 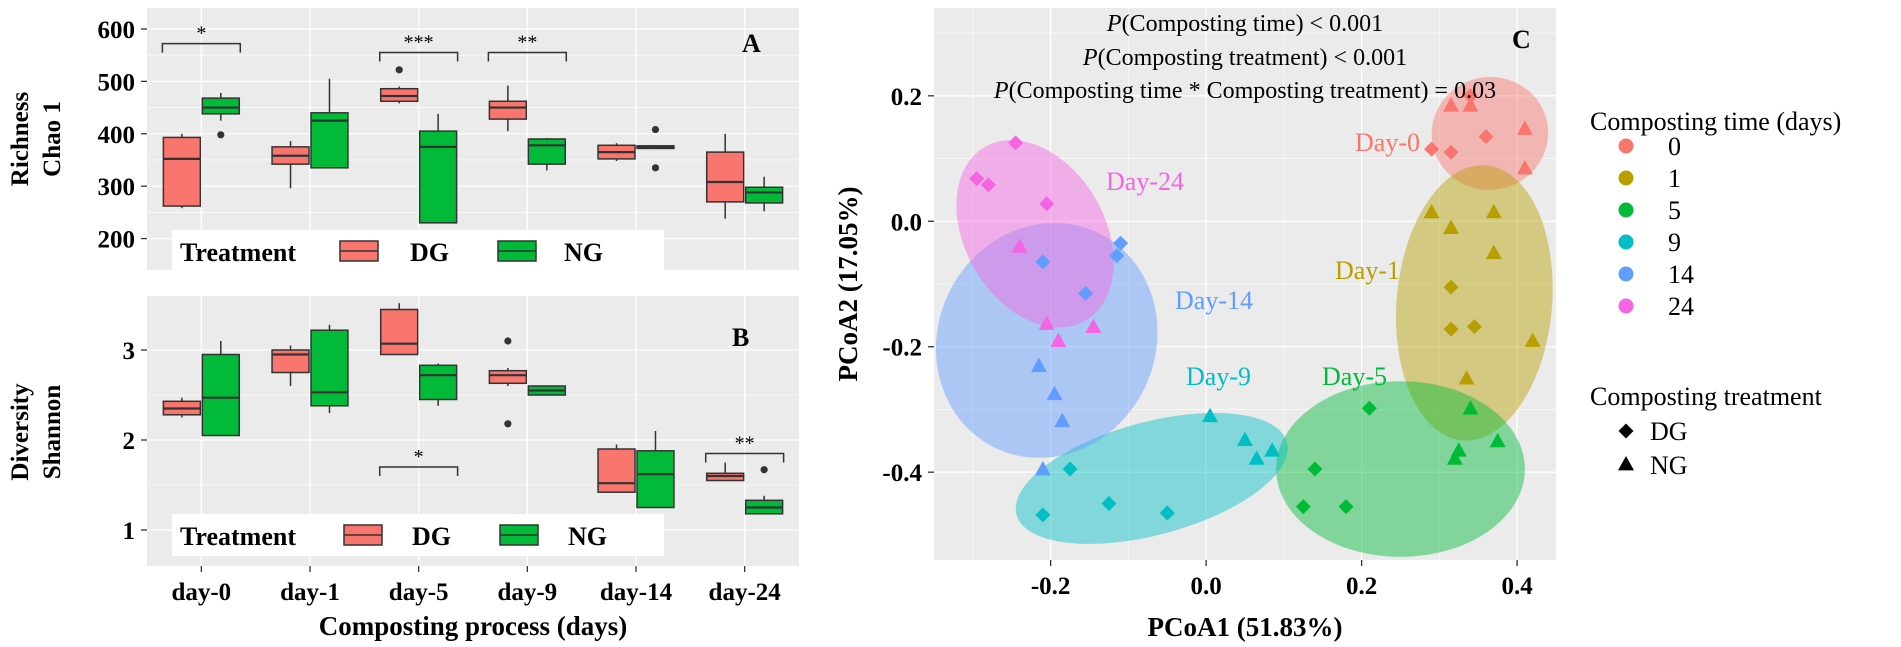 What do you see at coordinates (201, 592) in the screenshot?
I see `x-tick-label: day-0` at bounding box center [201, 592].